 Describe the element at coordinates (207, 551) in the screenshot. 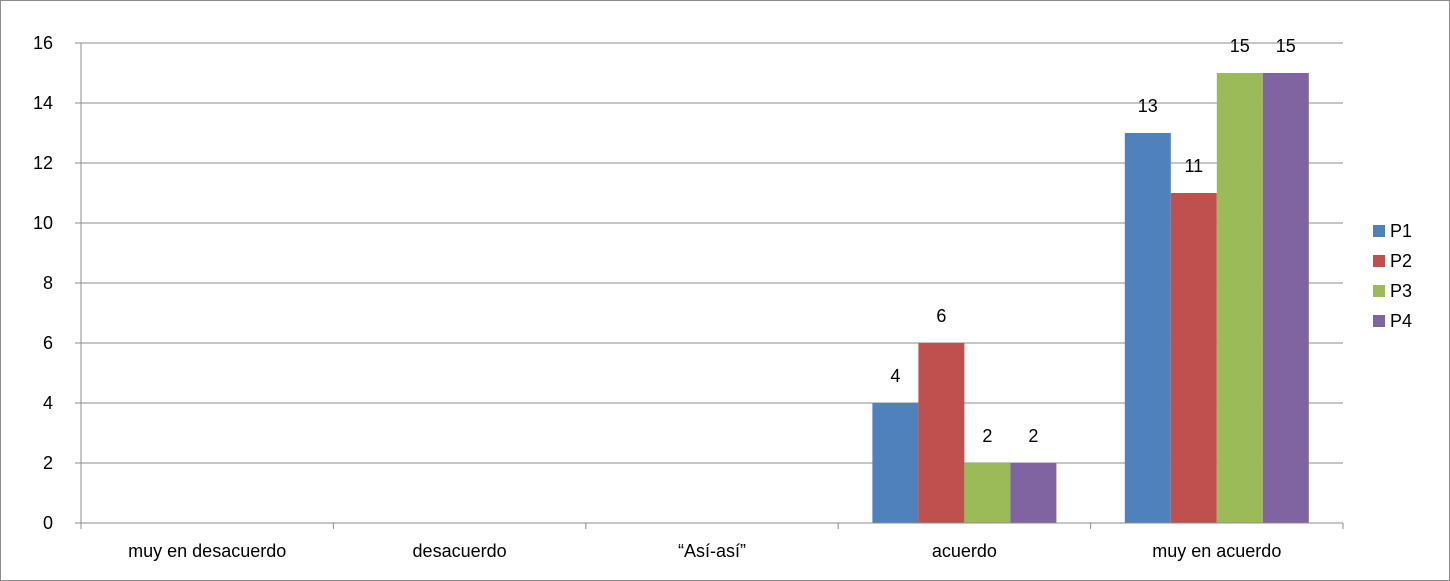

I see `x-category-label: muy en desacuerdo` at that location.